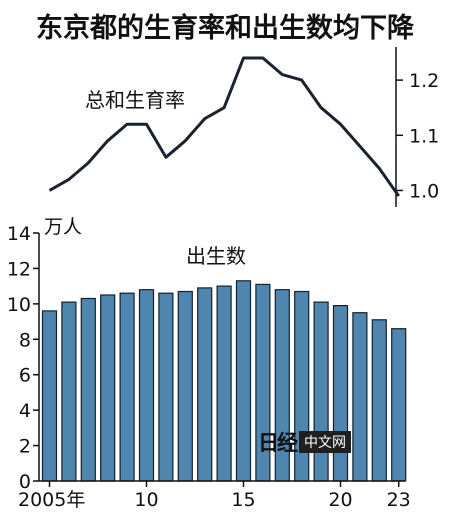  I want to click on fertility-rate-label: 总和生育率, so click(135, 100).